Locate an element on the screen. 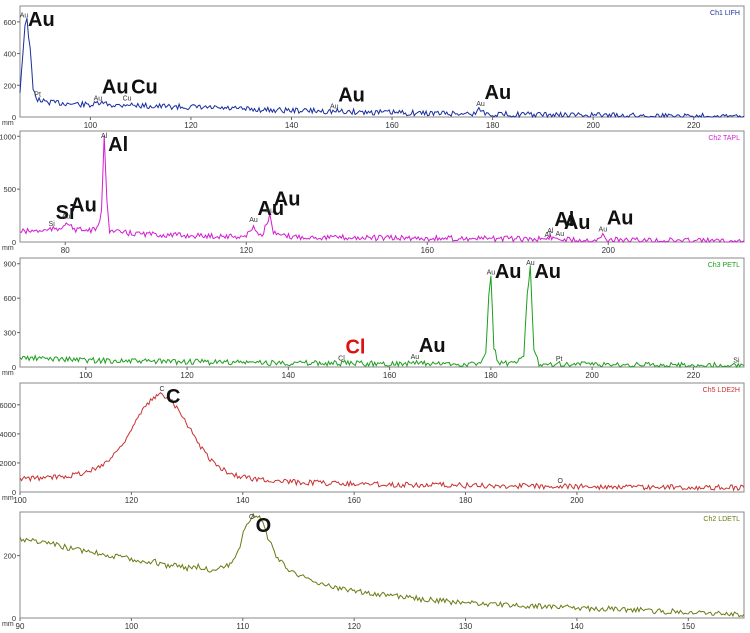  channel-label: Ch1 LIFH is located at coordinates (725, 13).